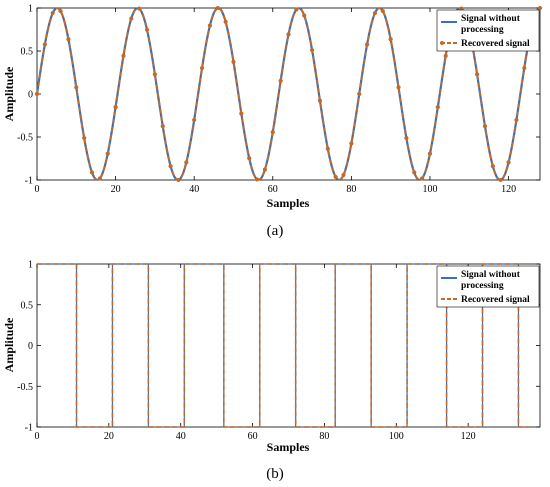 This screenshot has height=487, width=550. I want to click on x-tick-label-b: 0, so click(37, 436).